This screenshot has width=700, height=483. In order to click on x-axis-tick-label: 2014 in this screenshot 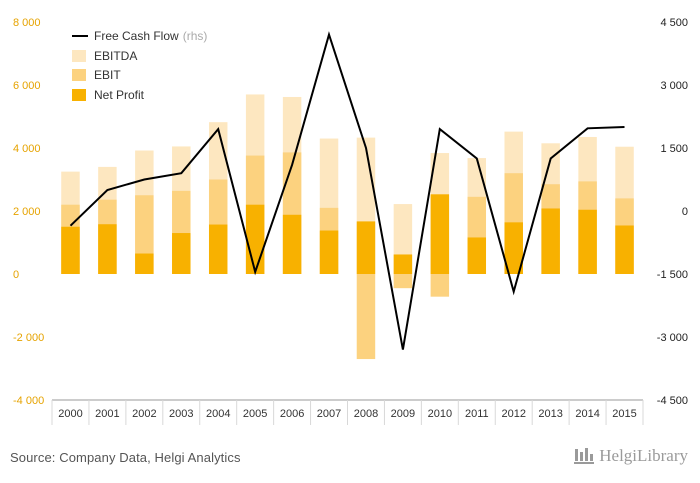, I will do `click(587, 414)`.